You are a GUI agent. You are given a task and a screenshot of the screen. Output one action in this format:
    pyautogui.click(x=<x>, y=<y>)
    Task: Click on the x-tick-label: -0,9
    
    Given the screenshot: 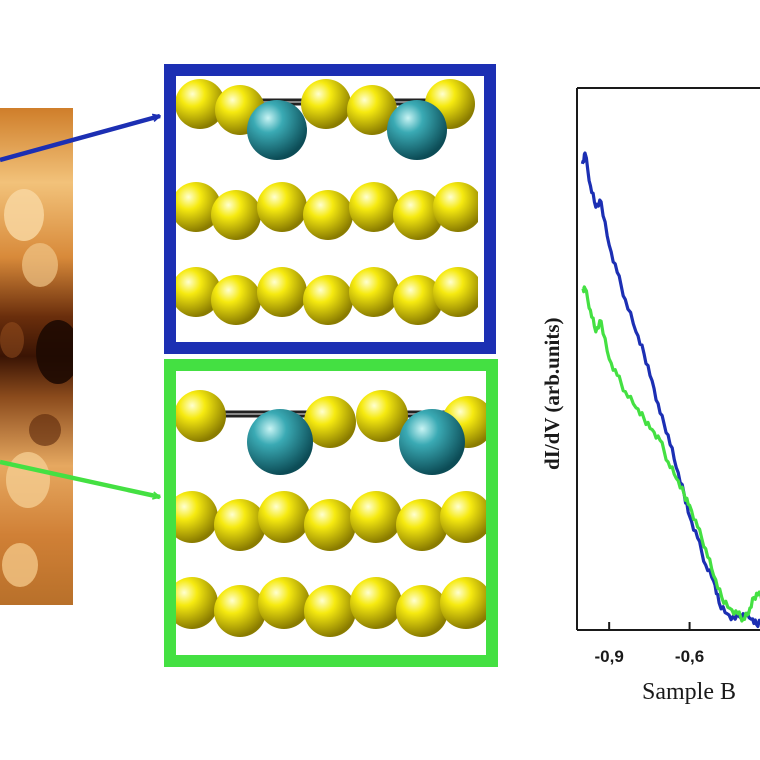 What is the action you would take?
    pyautogui.click(x=609, y=656)
    